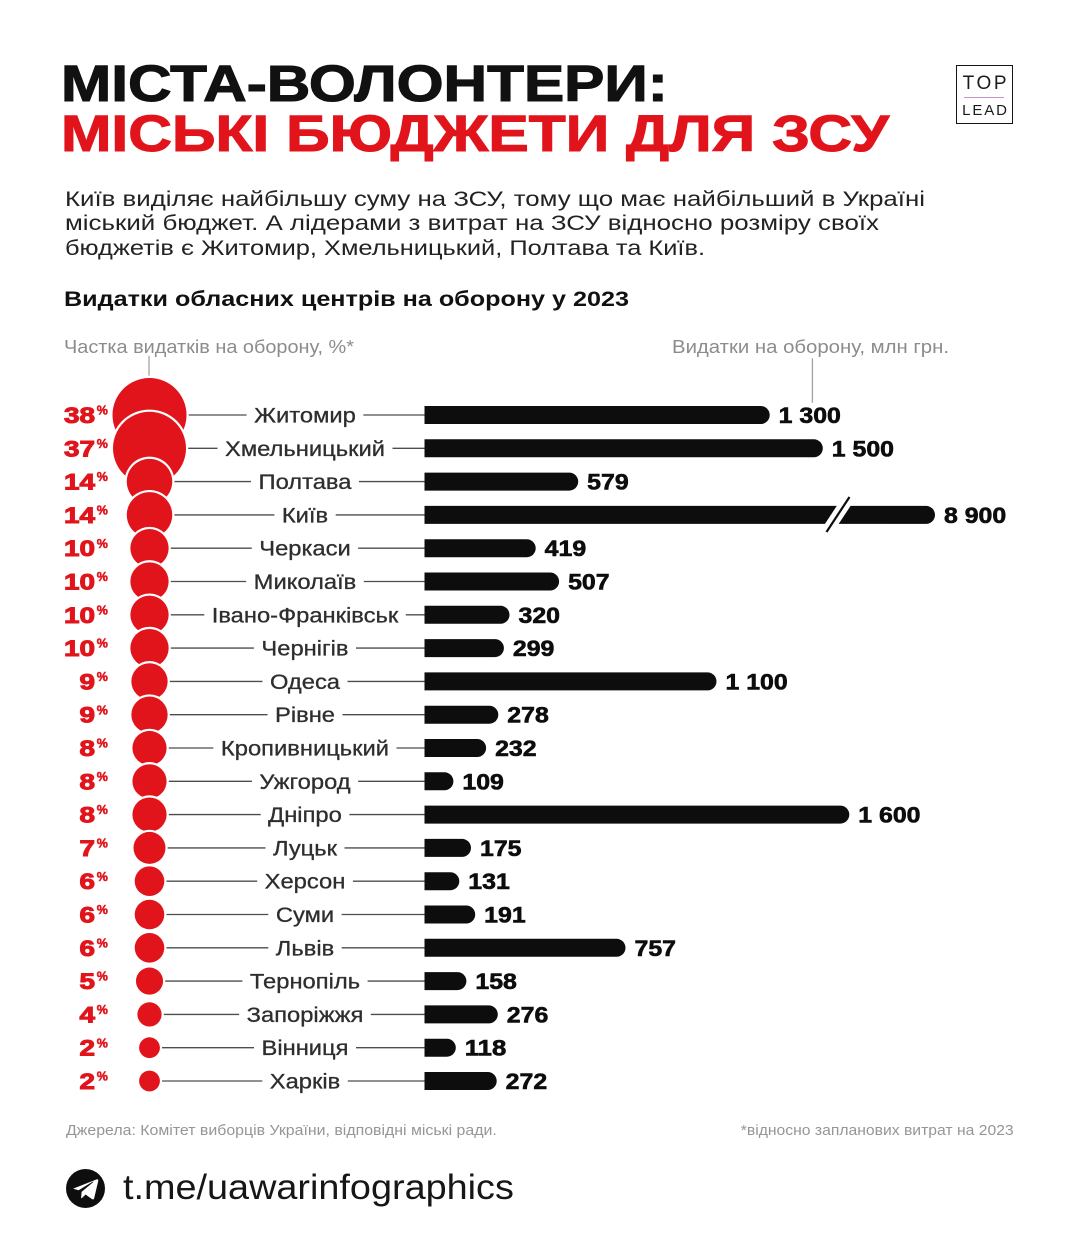 Image resolution: width=1080 pixels, height=1255 pixels. What do you see at coordinates (305, 416) in the screenshot?
I see `svg-text: Житомир` at bounding box center [305, 416].